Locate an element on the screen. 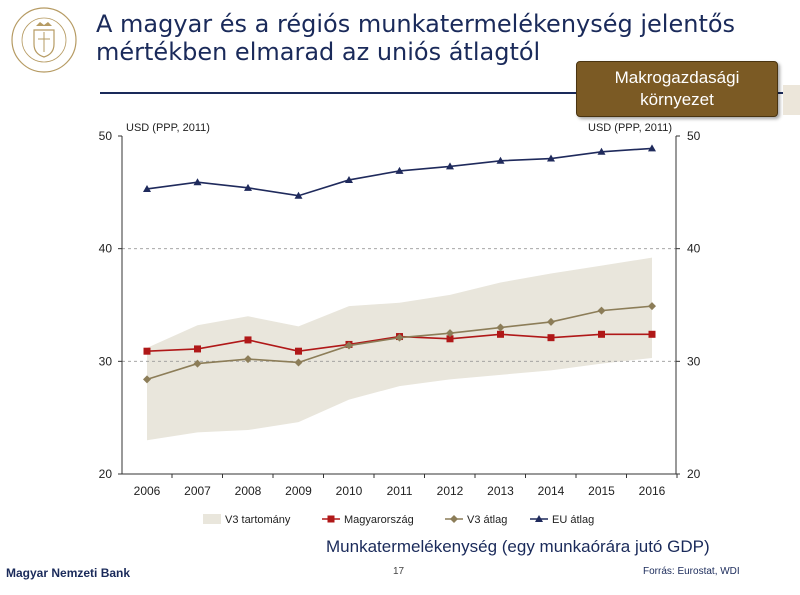  mnb-logo is located at coordinates (44, 40).